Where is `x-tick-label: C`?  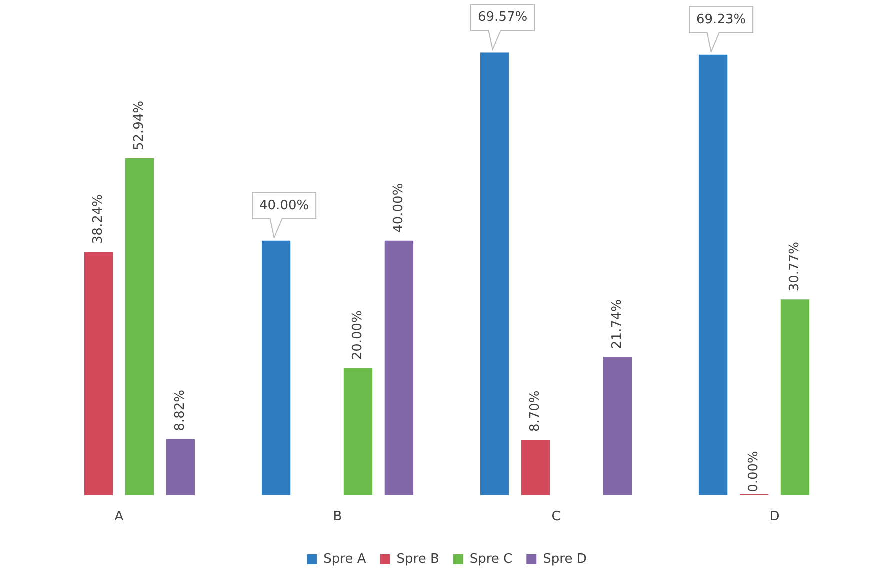
x-tick-label: C is located at coordinates (556, 517).